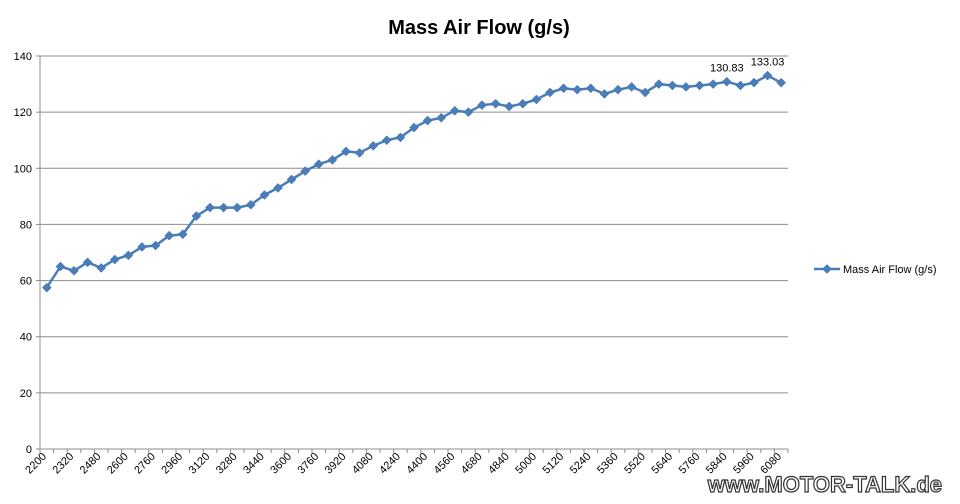  I want to click on chart-title: Mass Air Flow (g/s), so click(479, 28).